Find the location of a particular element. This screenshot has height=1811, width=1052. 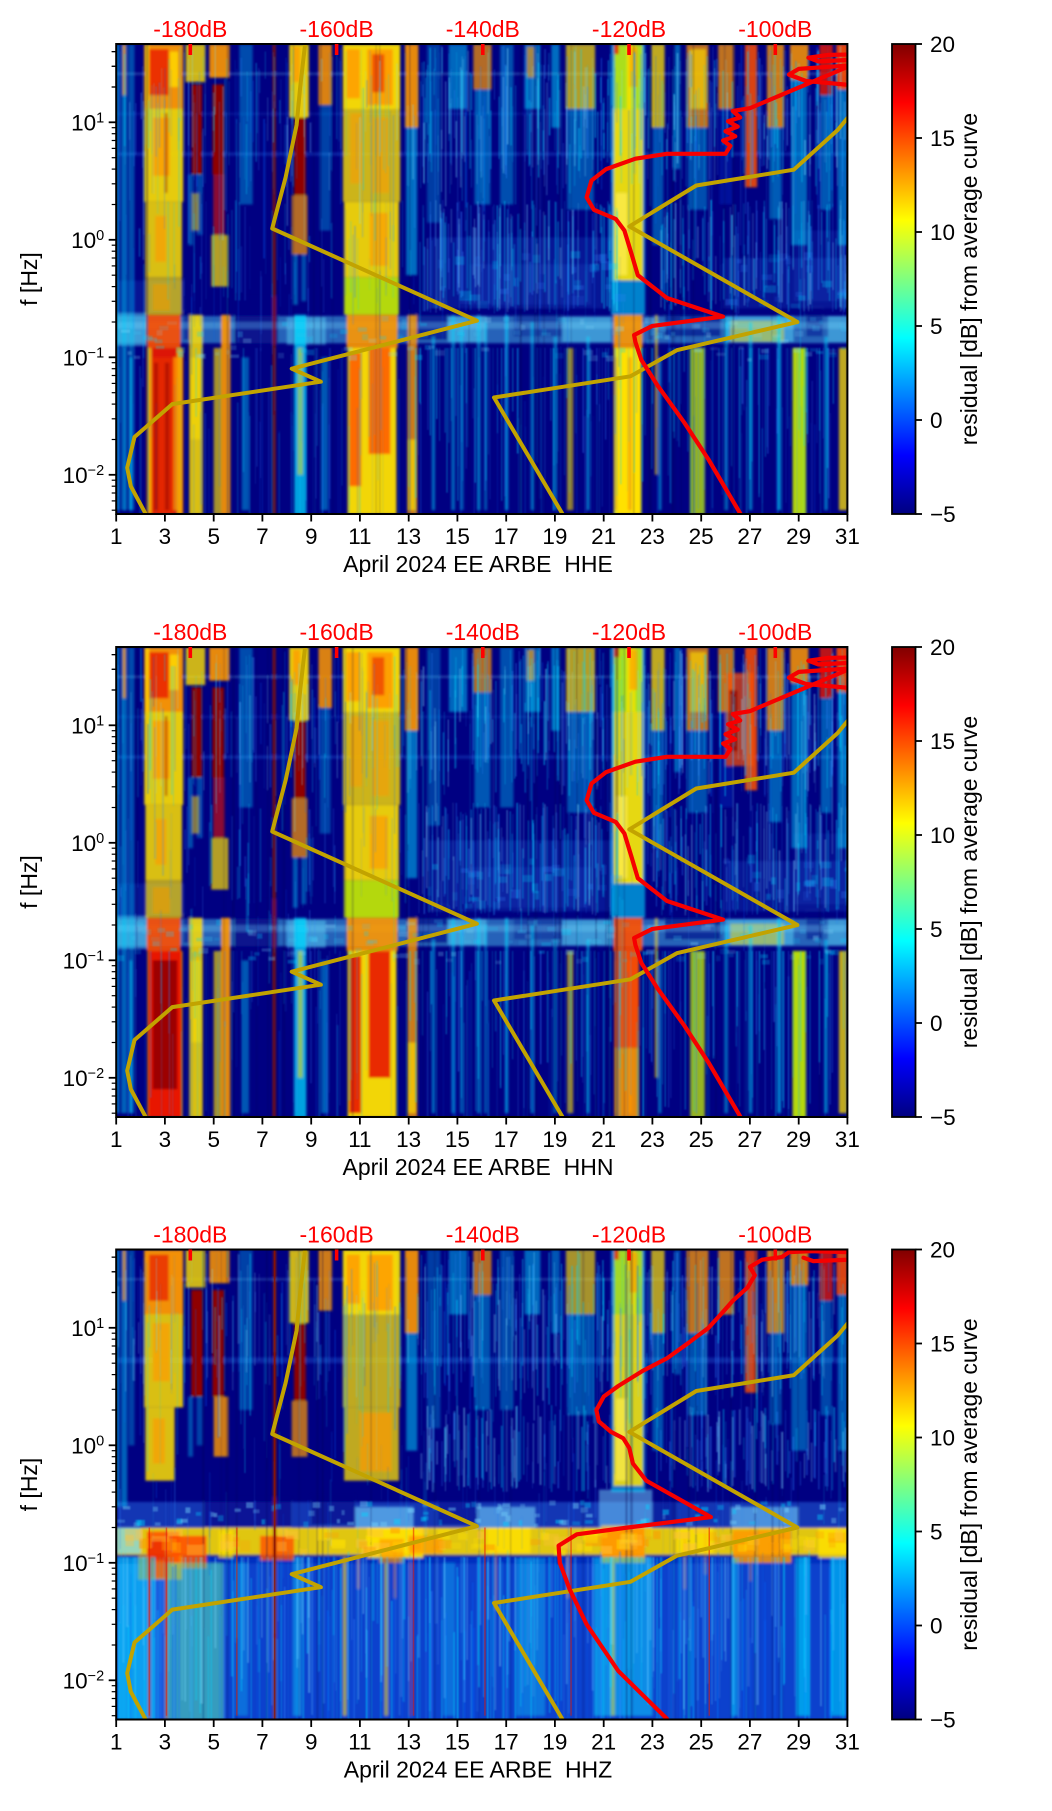

svg-text: April 2024 EE ARBE HHN is located at coordinates (477, 1167).